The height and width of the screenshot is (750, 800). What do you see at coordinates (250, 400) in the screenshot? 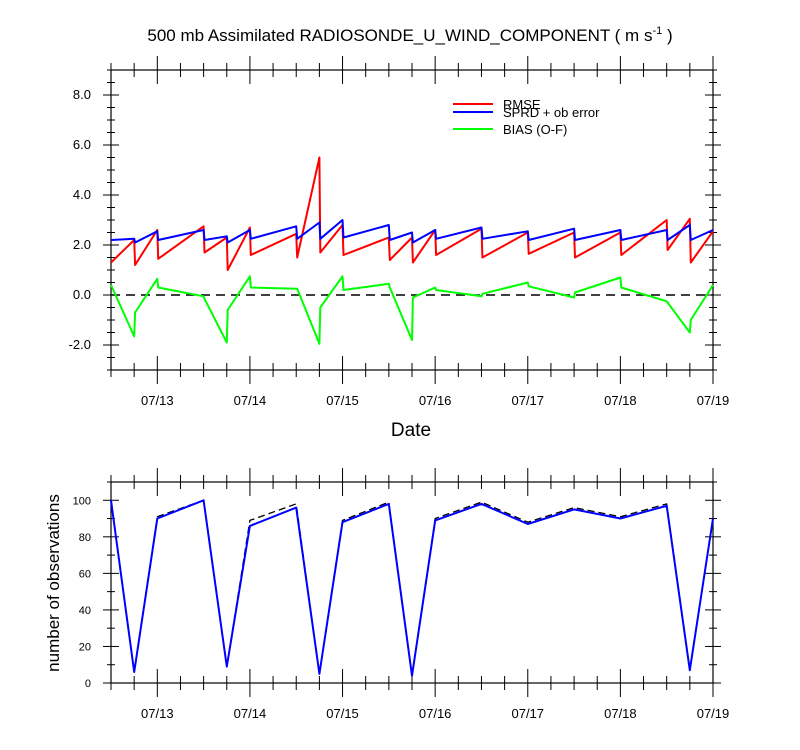
I see `top-x-tick-label: 07/14` at bounding box center [250, 400].